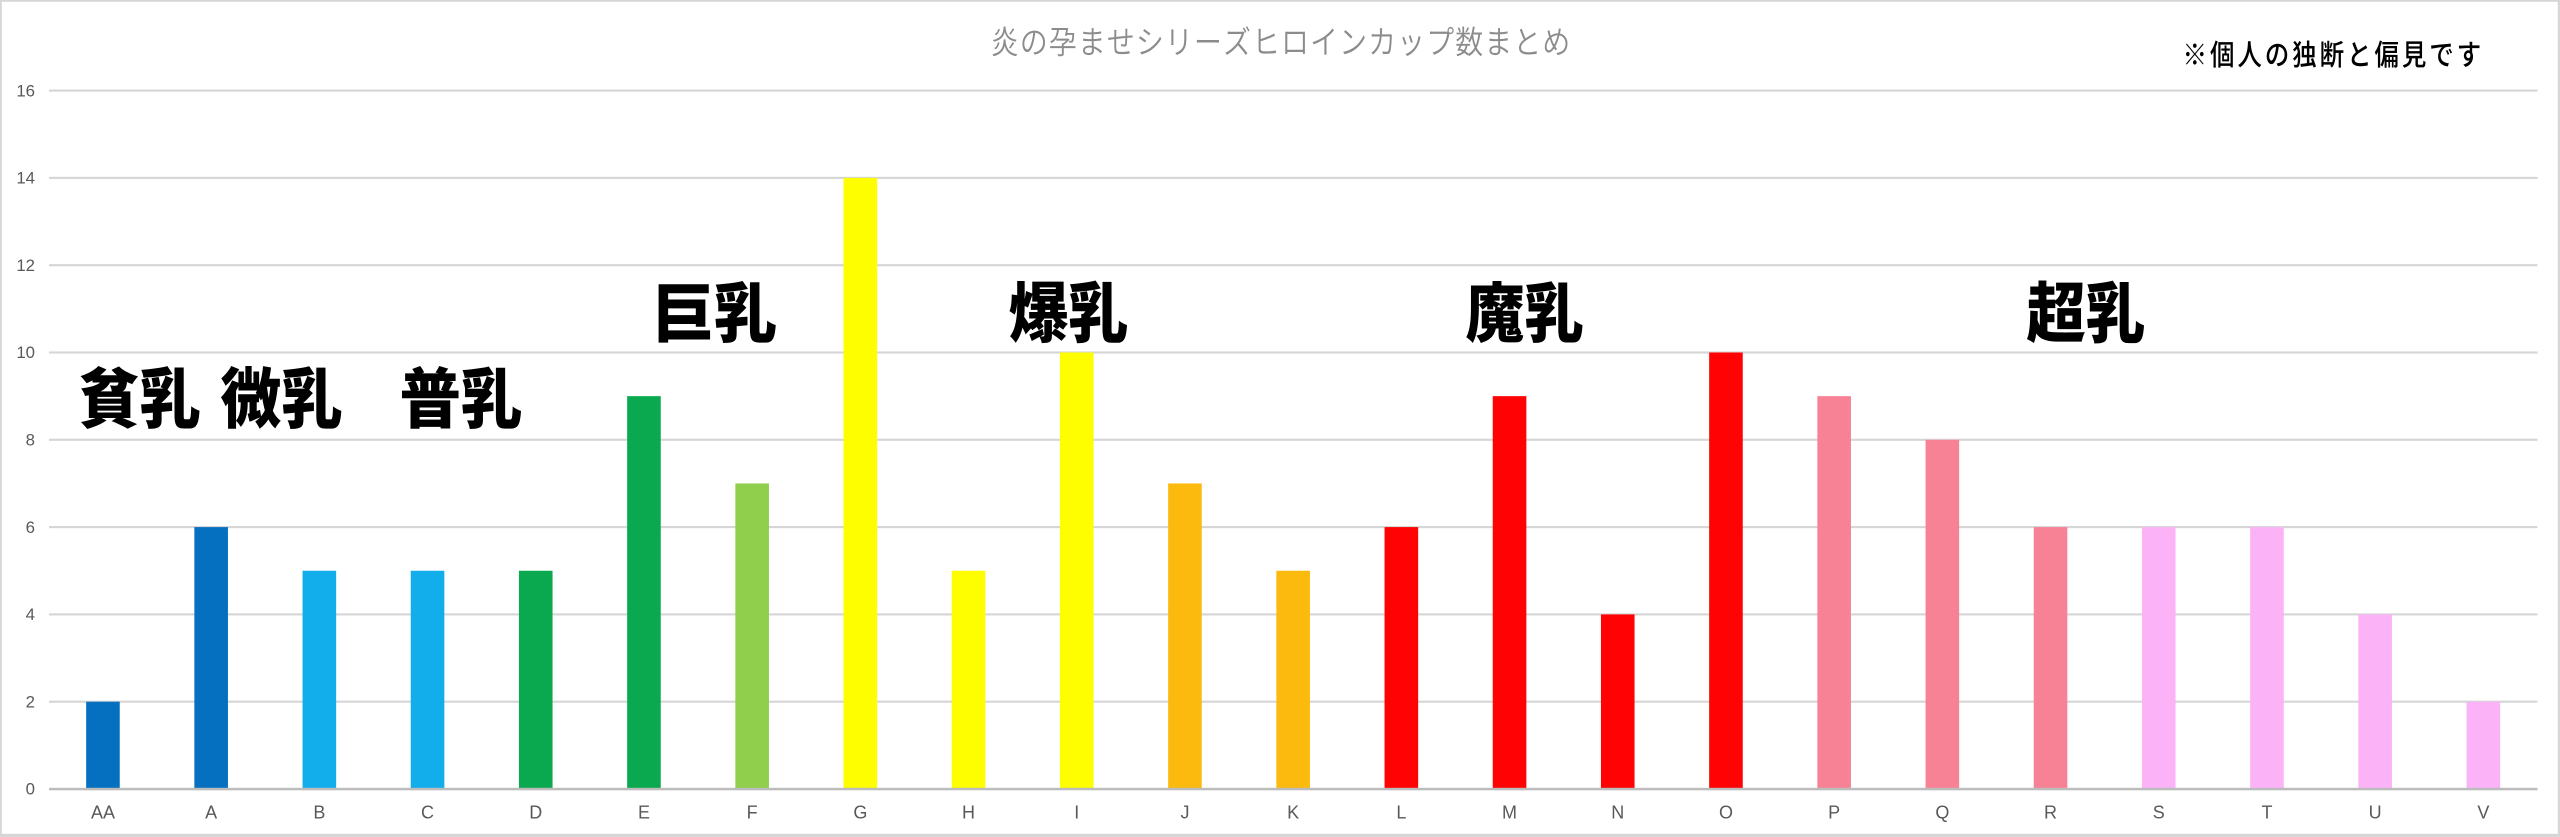  I want to click on svg-text: T, so click(2266, 812).